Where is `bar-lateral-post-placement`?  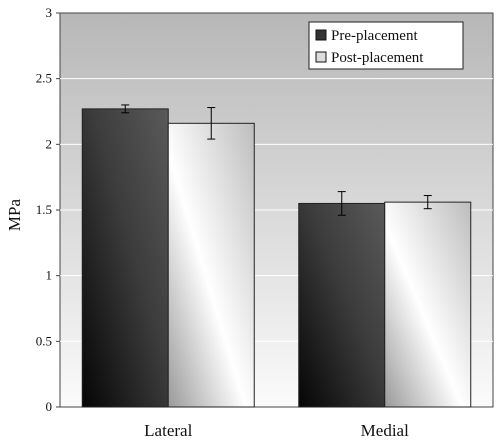 bar-lateral-post-placement is located at coordinates (211, 265).